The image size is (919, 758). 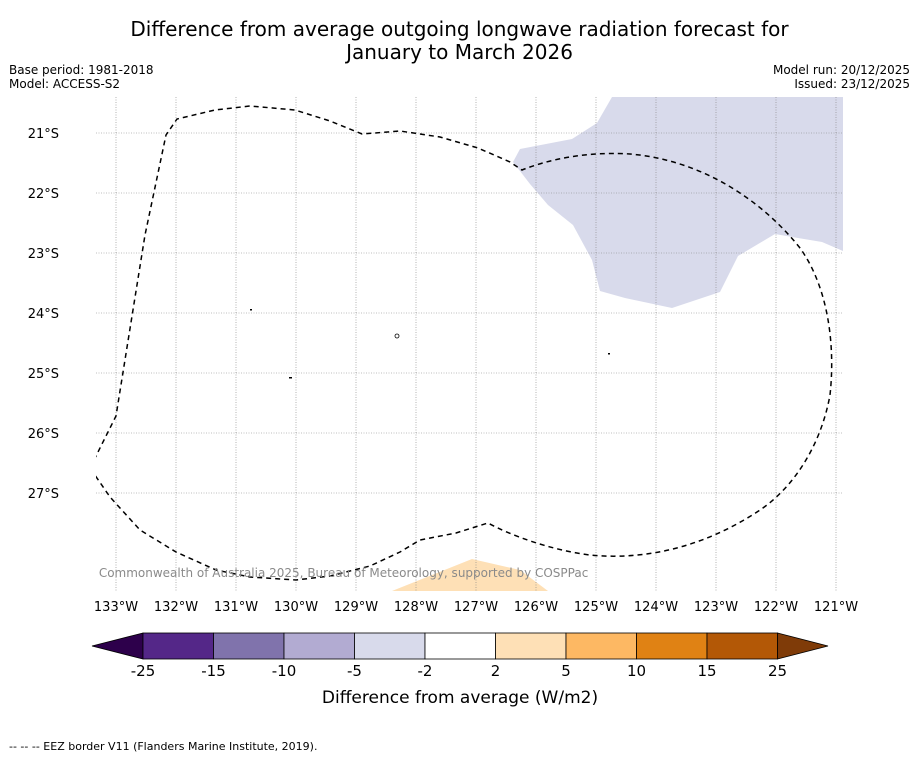 I want to click on colorbar-tick: -2, so click(x=425, y=671).